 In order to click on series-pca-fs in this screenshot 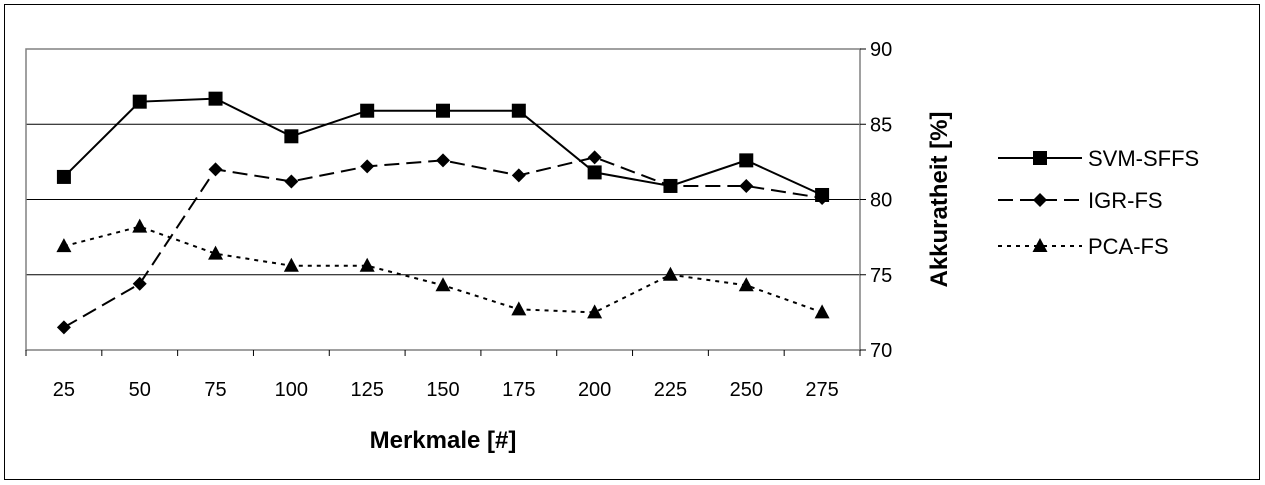, I will do `click(443, 268)`.